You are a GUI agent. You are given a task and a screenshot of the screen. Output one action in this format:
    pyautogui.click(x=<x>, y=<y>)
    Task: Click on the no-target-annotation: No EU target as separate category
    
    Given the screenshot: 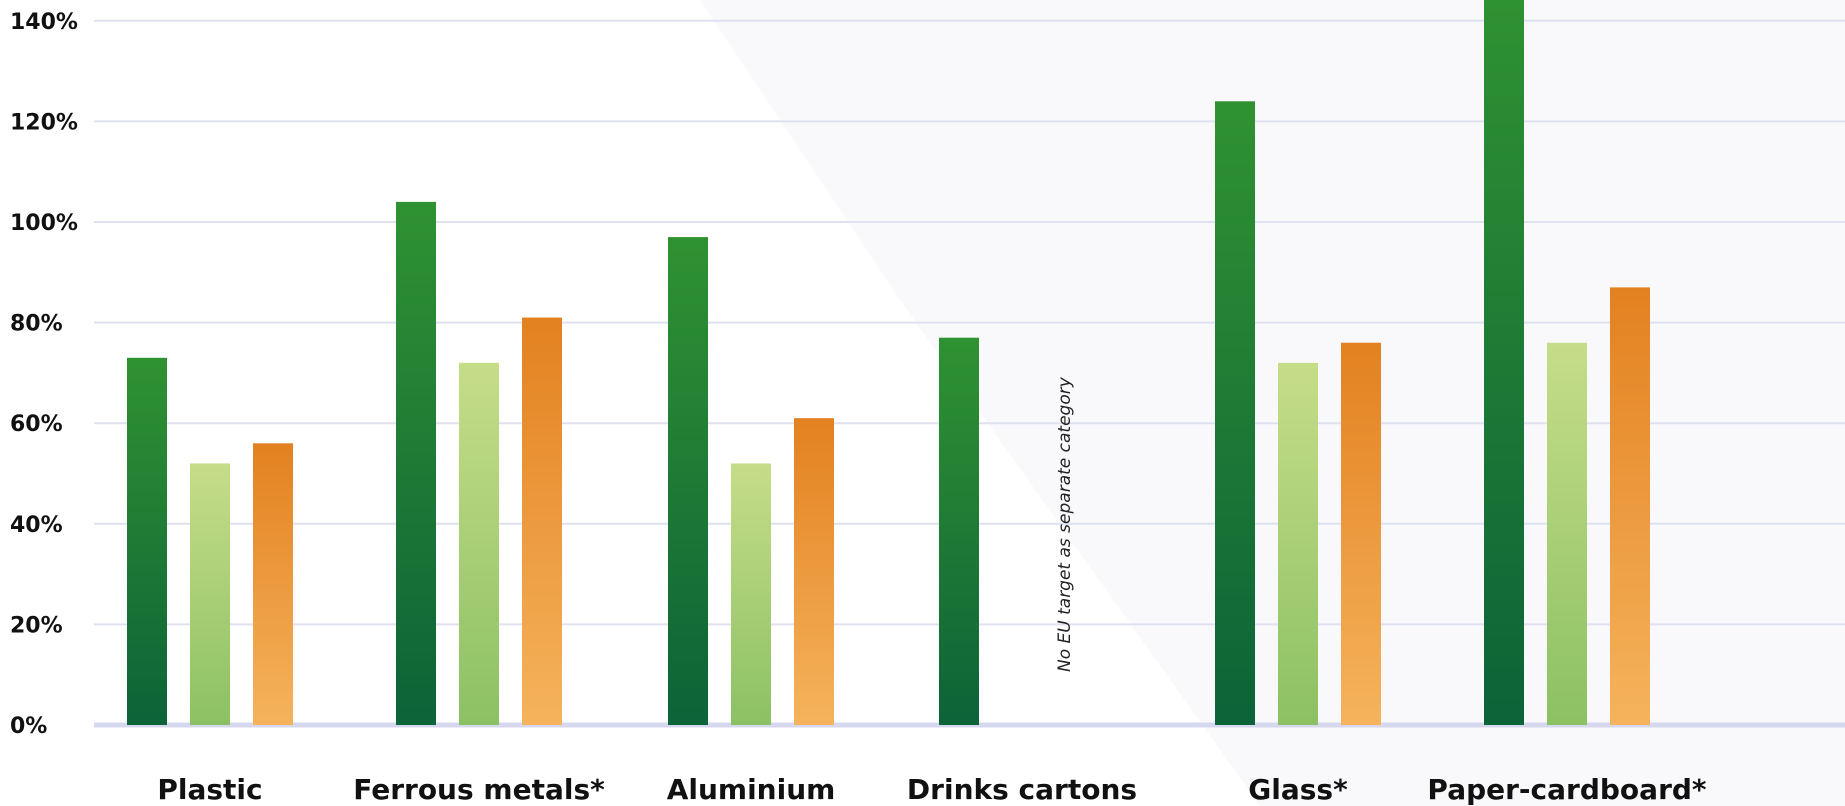 What is the action you would take?
    pyautogui.click(x=1065, y=524)
    